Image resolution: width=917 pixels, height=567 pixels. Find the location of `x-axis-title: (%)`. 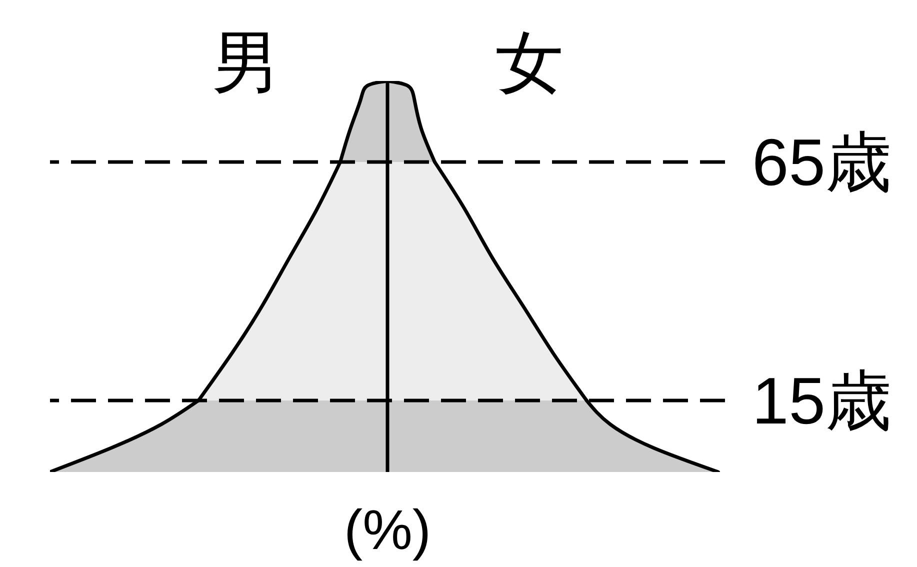

x-axis-title: (%) is located at coordinates (388, 529).